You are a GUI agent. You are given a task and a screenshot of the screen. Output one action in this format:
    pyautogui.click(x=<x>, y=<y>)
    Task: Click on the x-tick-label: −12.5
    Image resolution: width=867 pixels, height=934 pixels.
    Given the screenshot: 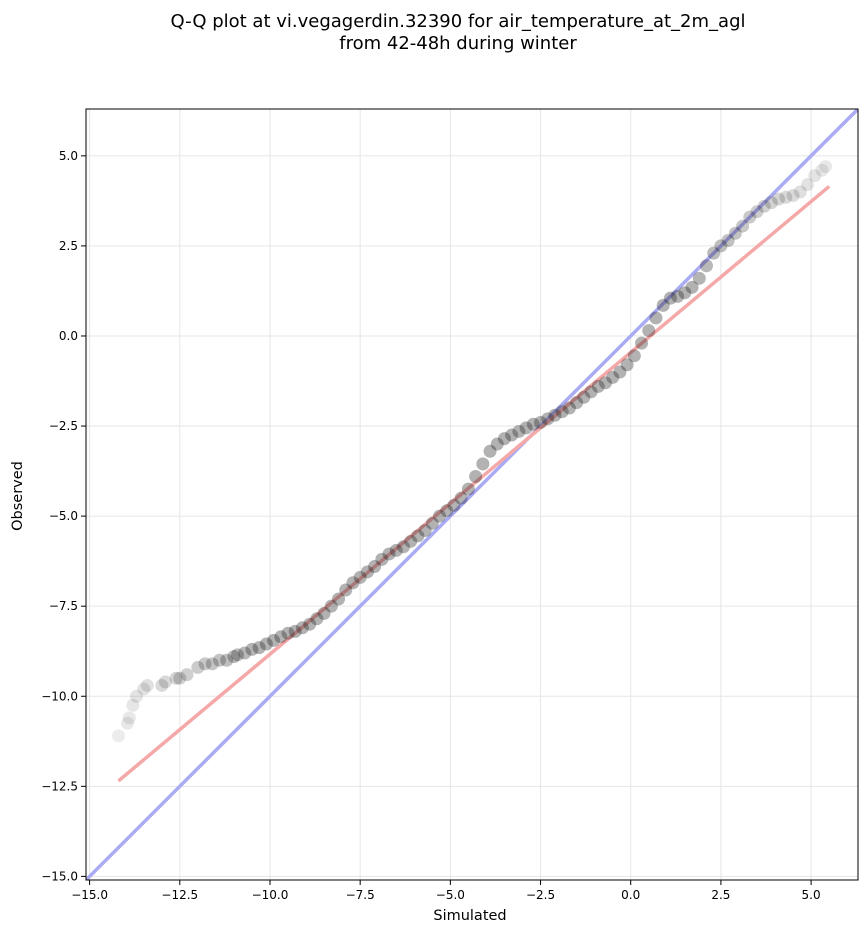 What is the action you would take?
    pyautogui.click(x=179, y=895)
    